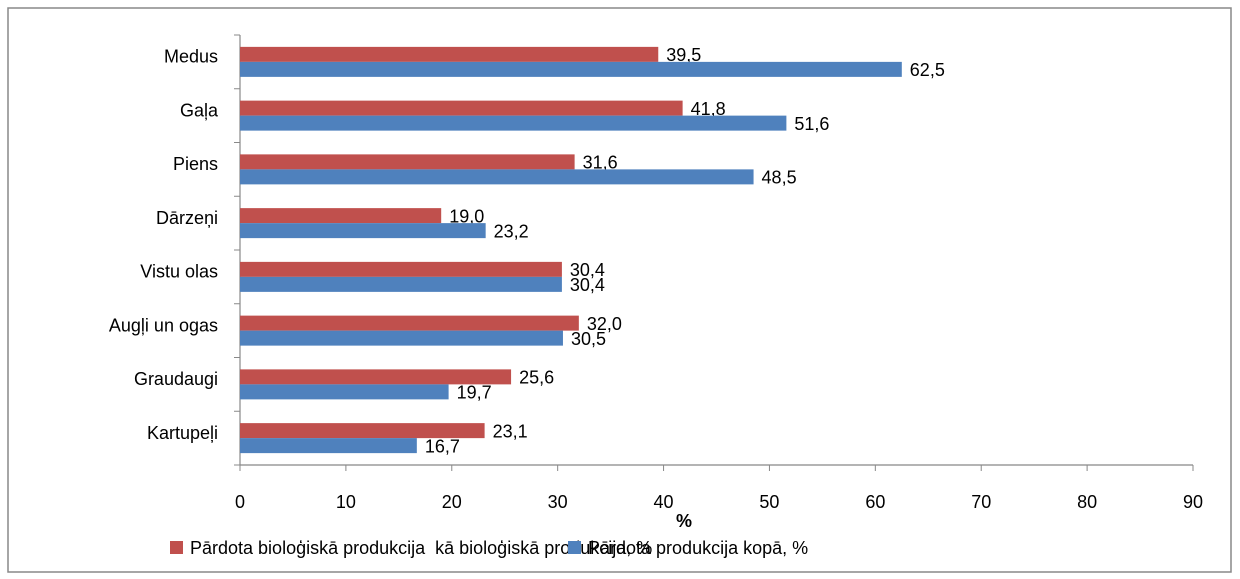 The width and height of the screenshot is (1240, 579). I want to click on y-tick-label: Piens, so click(195, 164).